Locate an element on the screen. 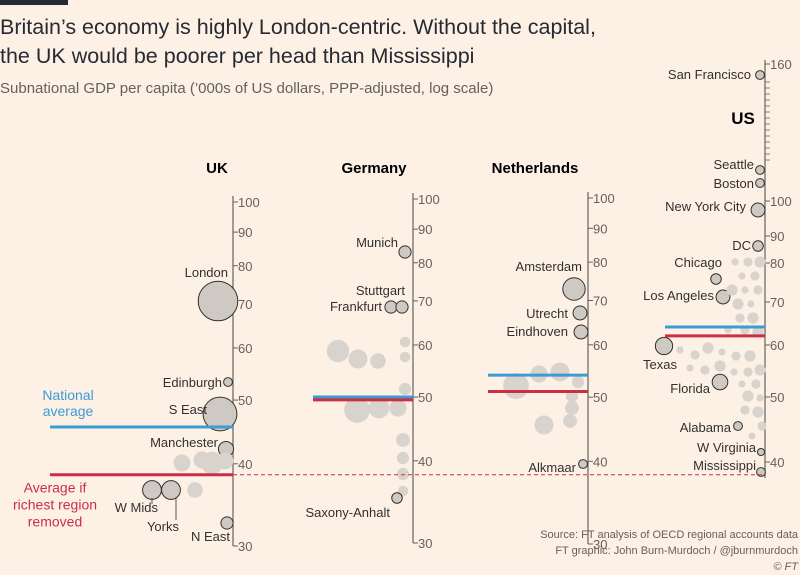 Image resolution: width=800 pixels, height=575 pixels. legend-national-average-1: National is located at coordinates (67, 395).